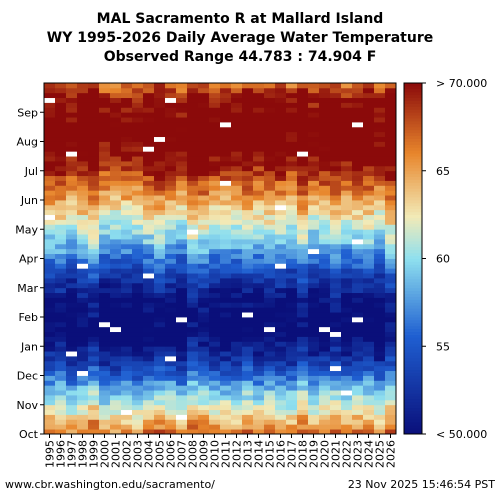 The width and height of the screenshot is (500, 500). What do you see at coordinates (110, 484) in the screenshot?
I see `footer-url: www.cbr.washington.edu/sacramento/` at bounding box center [110, 484].